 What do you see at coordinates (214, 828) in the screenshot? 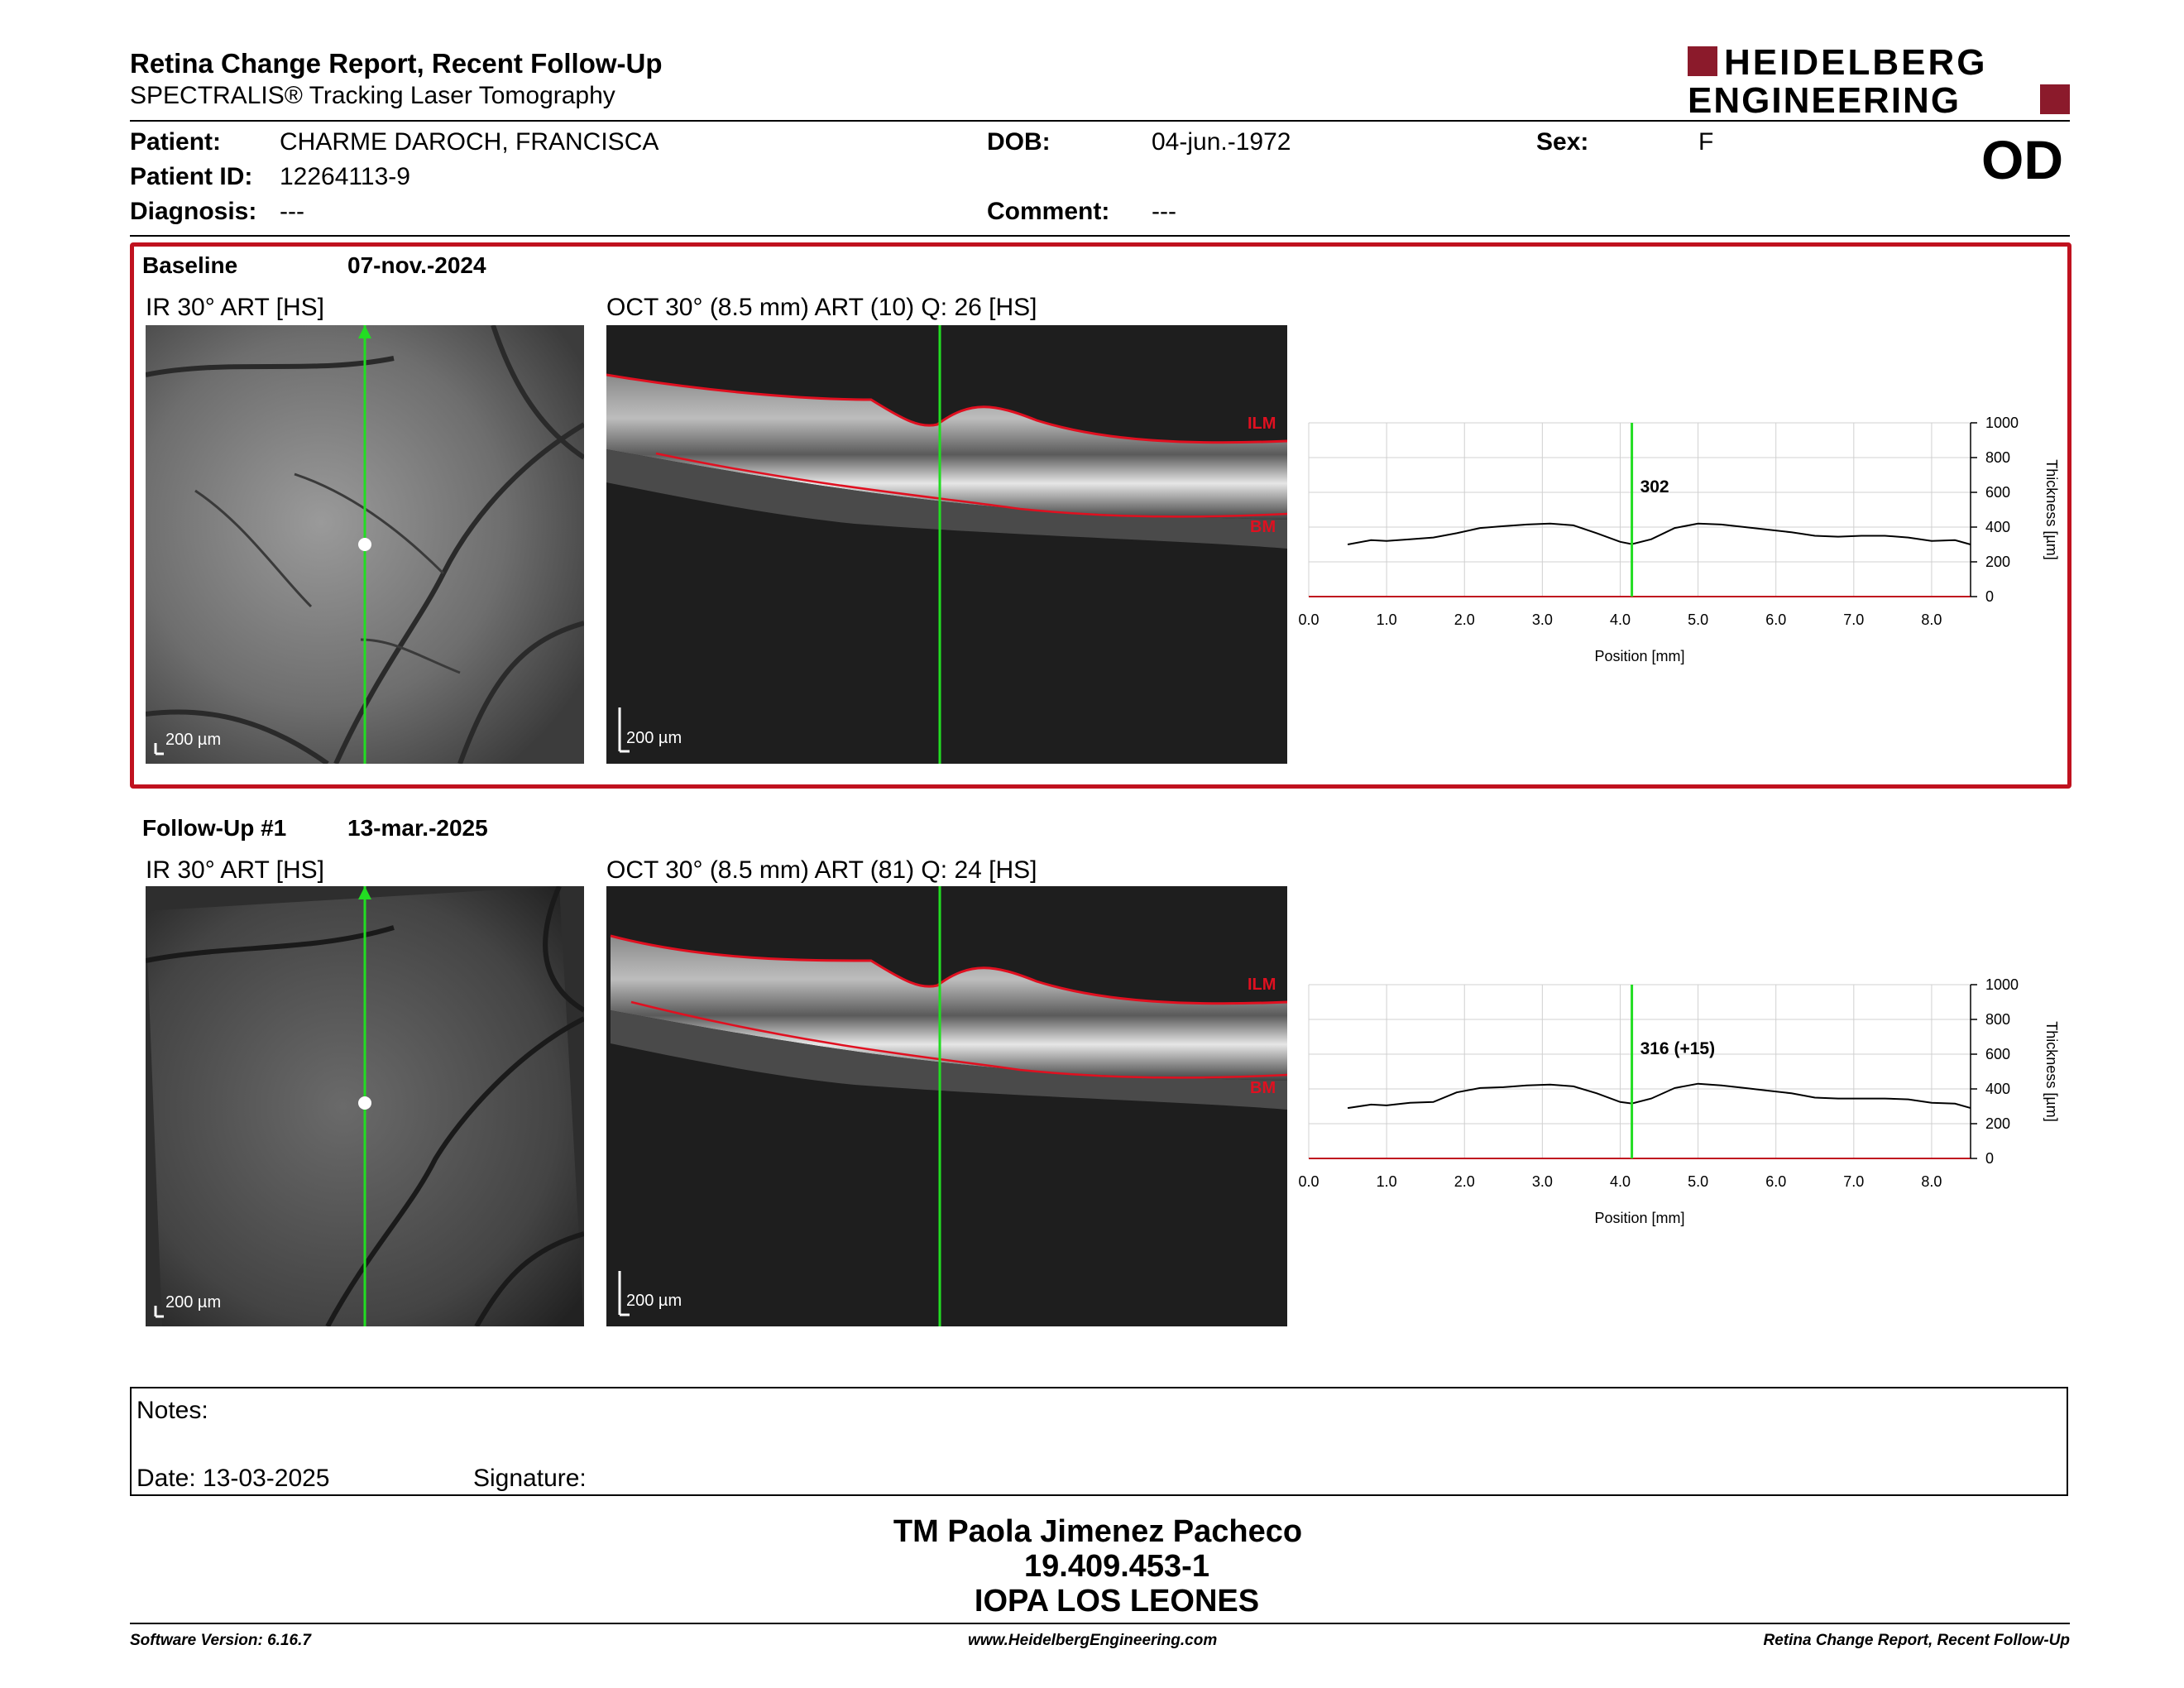
I see `followup-label: Follow-Up #1` at bounding box center [214, 828].